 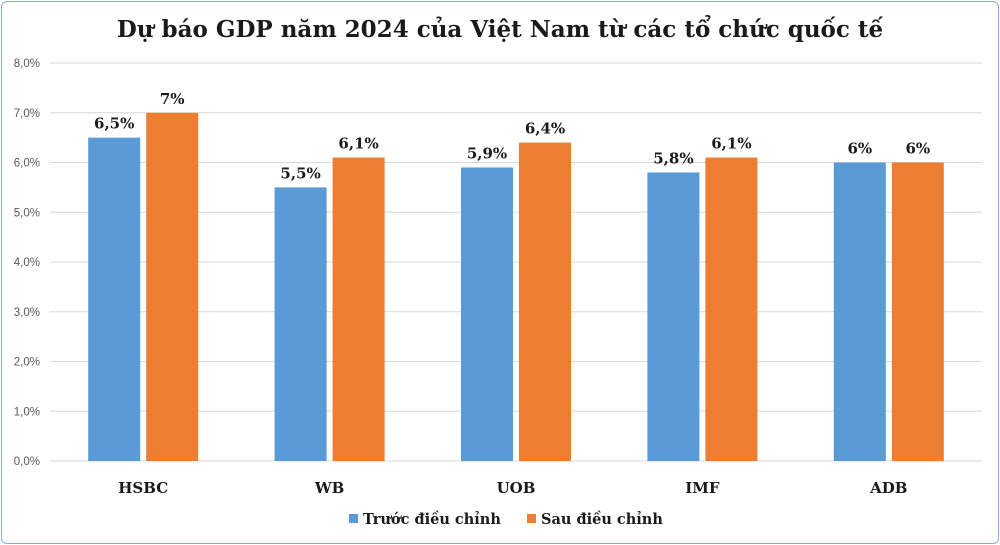 What do you see at coordinates (300, 173) in the screenshot?
I see `data-label: 5,5%` at bounding box center [300, 173].